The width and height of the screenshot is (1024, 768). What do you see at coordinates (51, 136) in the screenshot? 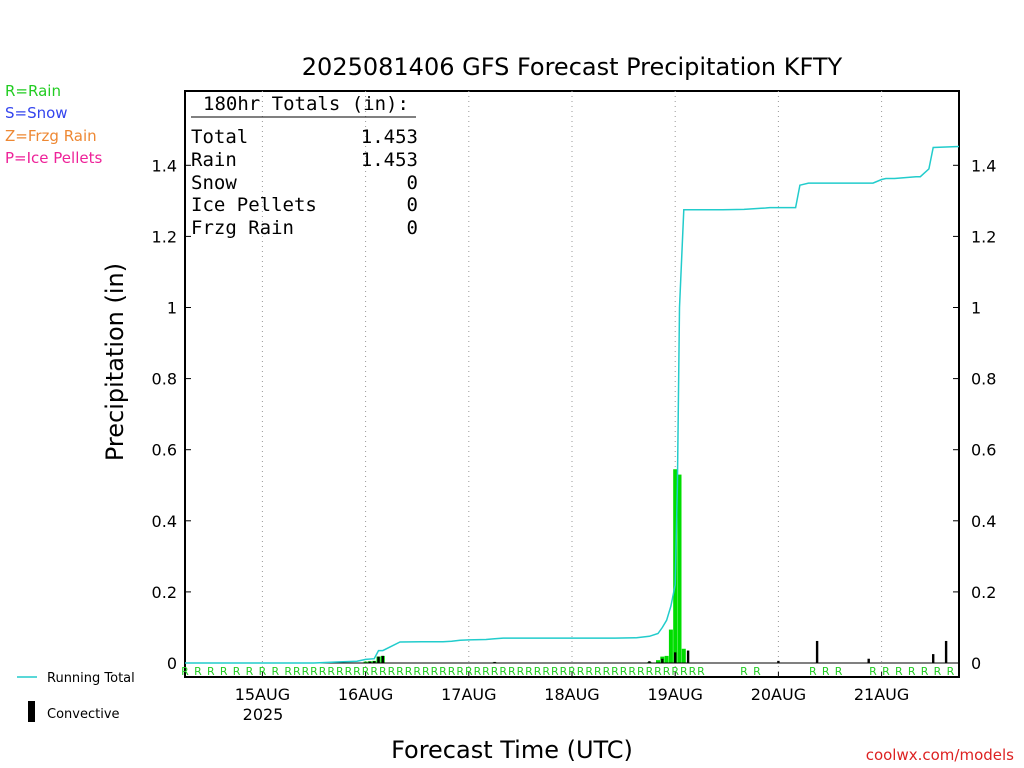
I see `legend-frzg-rain: Z=Frzg Rain` at bounding box center [51, 136].